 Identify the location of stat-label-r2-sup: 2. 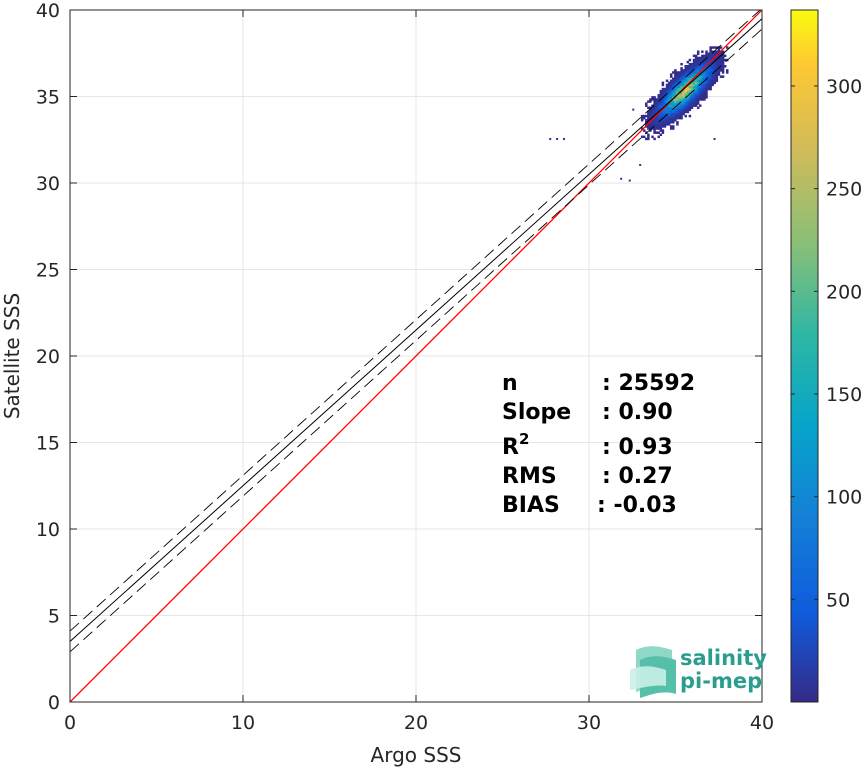
(524, 439).